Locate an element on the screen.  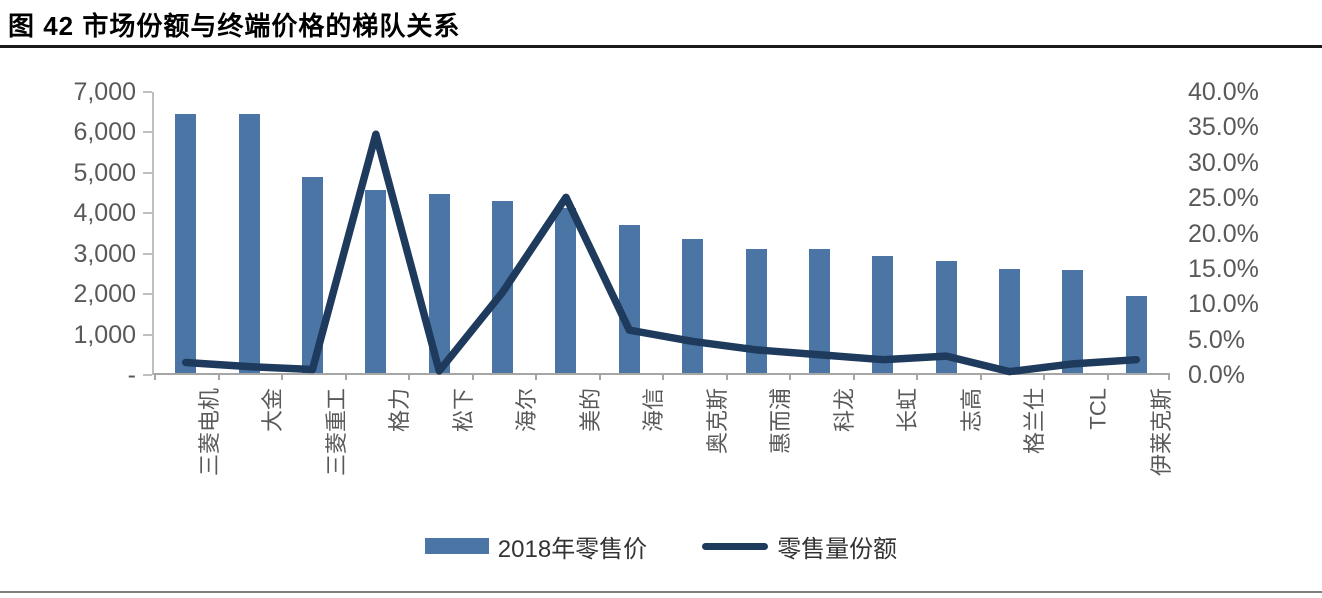
right-axis-tick-label: 0.0% is located at coordinates (1216, 375).